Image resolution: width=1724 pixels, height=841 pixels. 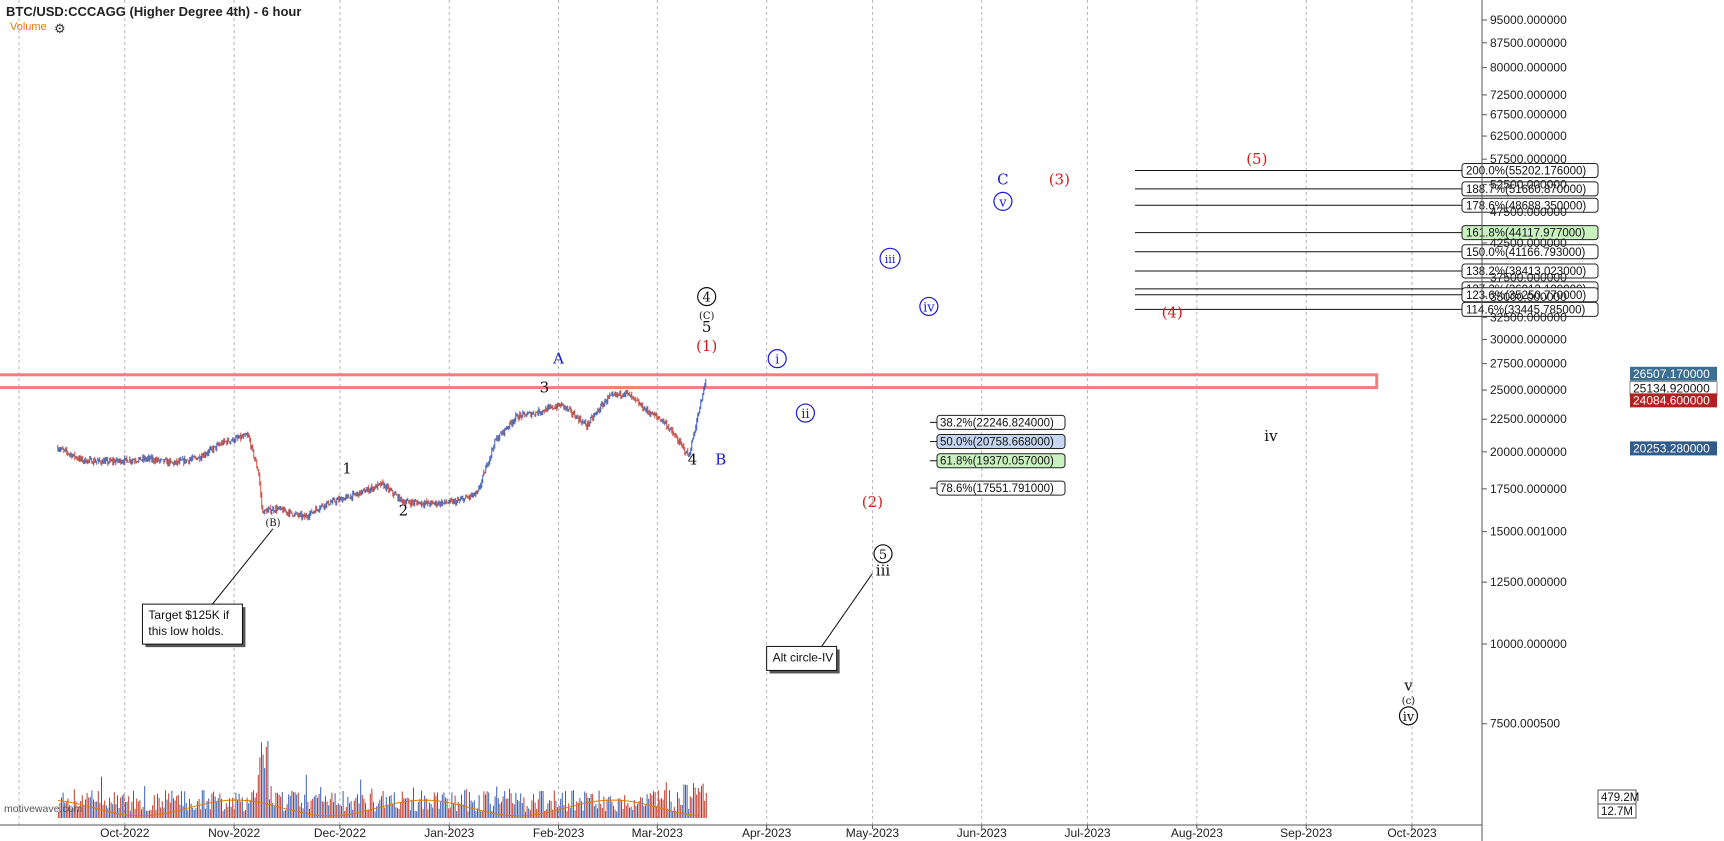 I want to click on price-axis-label-box, so click(x=1673, y=448).